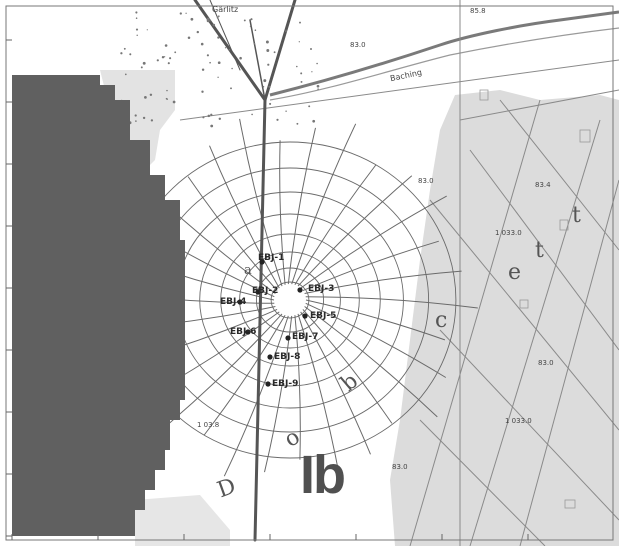  What do you see at coordinates (305, 337) in the screenshot?
I see `well-label: EBJ-7` at bounding box center [305, 337].